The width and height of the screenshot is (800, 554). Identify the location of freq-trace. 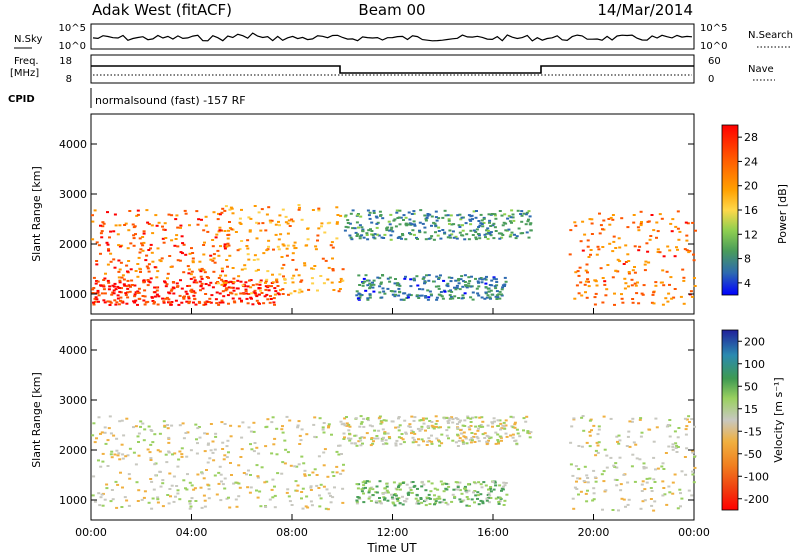
(392, 69).